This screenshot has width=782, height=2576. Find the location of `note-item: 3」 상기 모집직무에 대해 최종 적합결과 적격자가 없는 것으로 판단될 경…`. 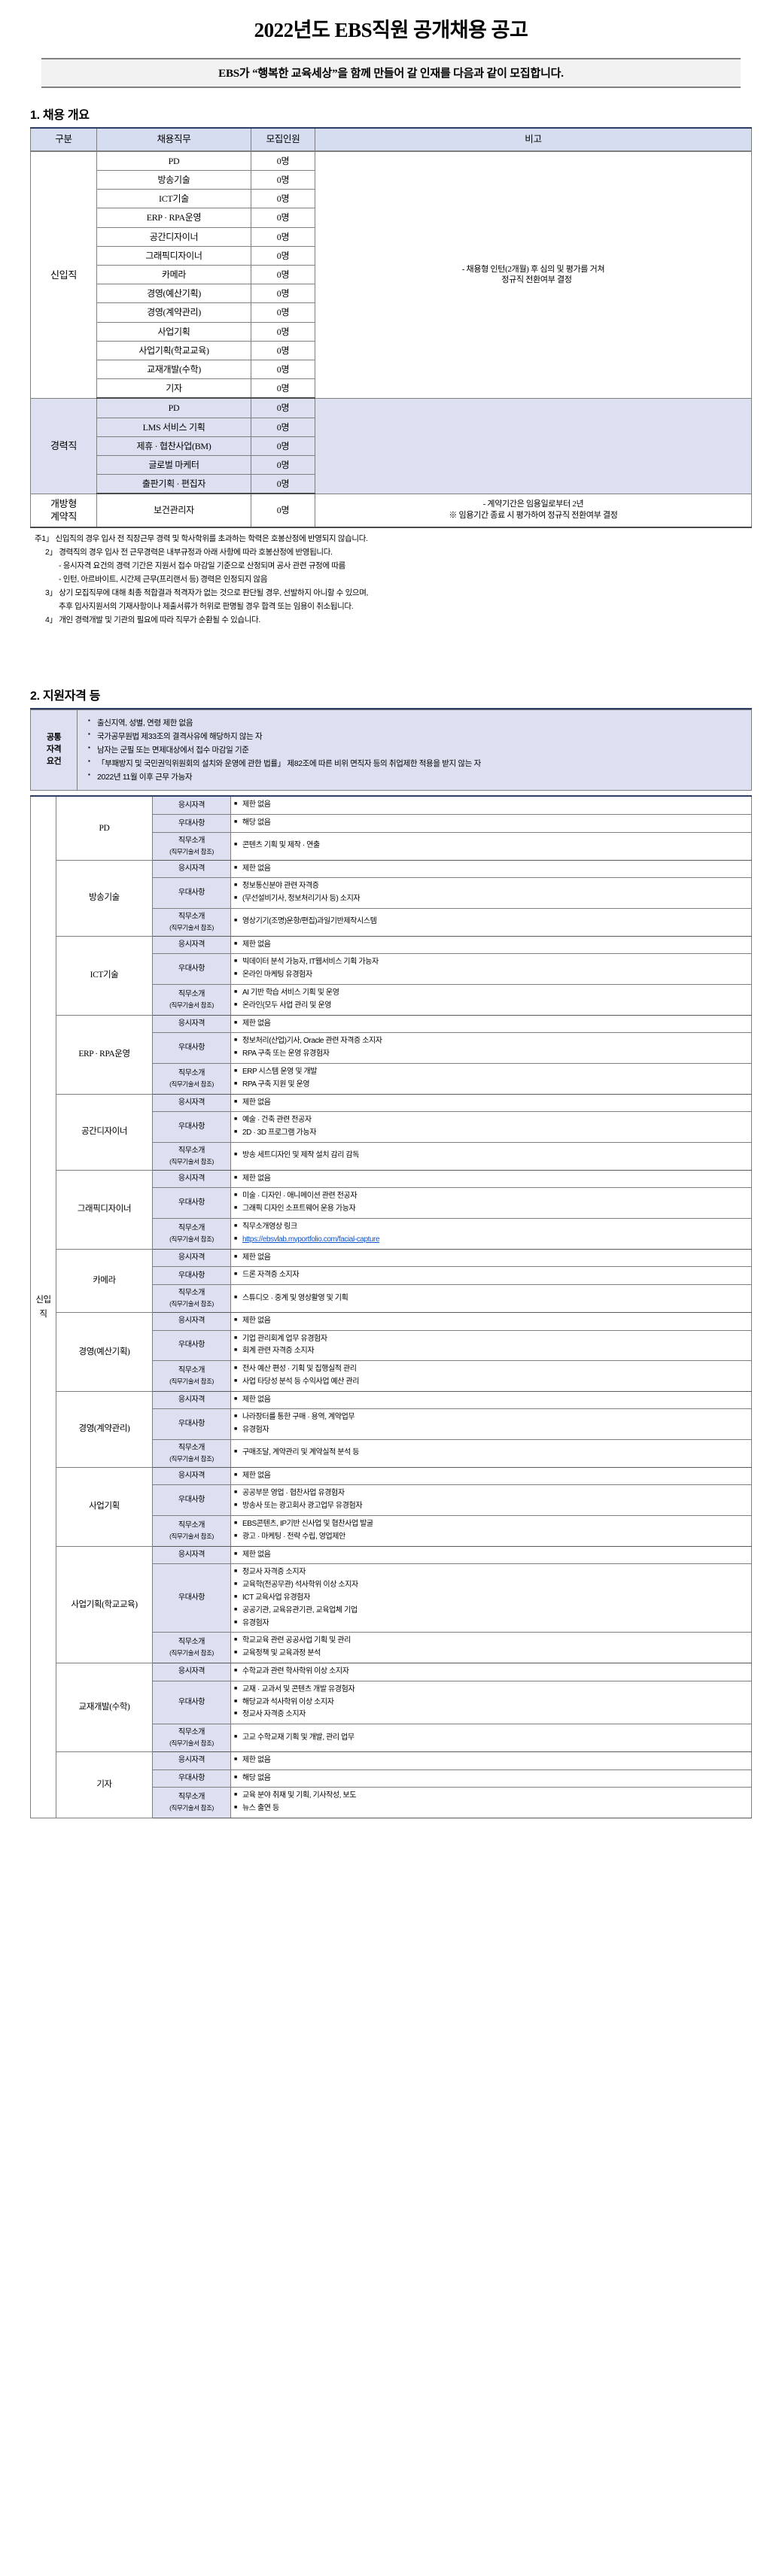

note-item: 3」 상기 모집직무에 대해 최종 적합결과 적격자가 없는 것으로 판단될 경… is located at coordinates (207, 593).